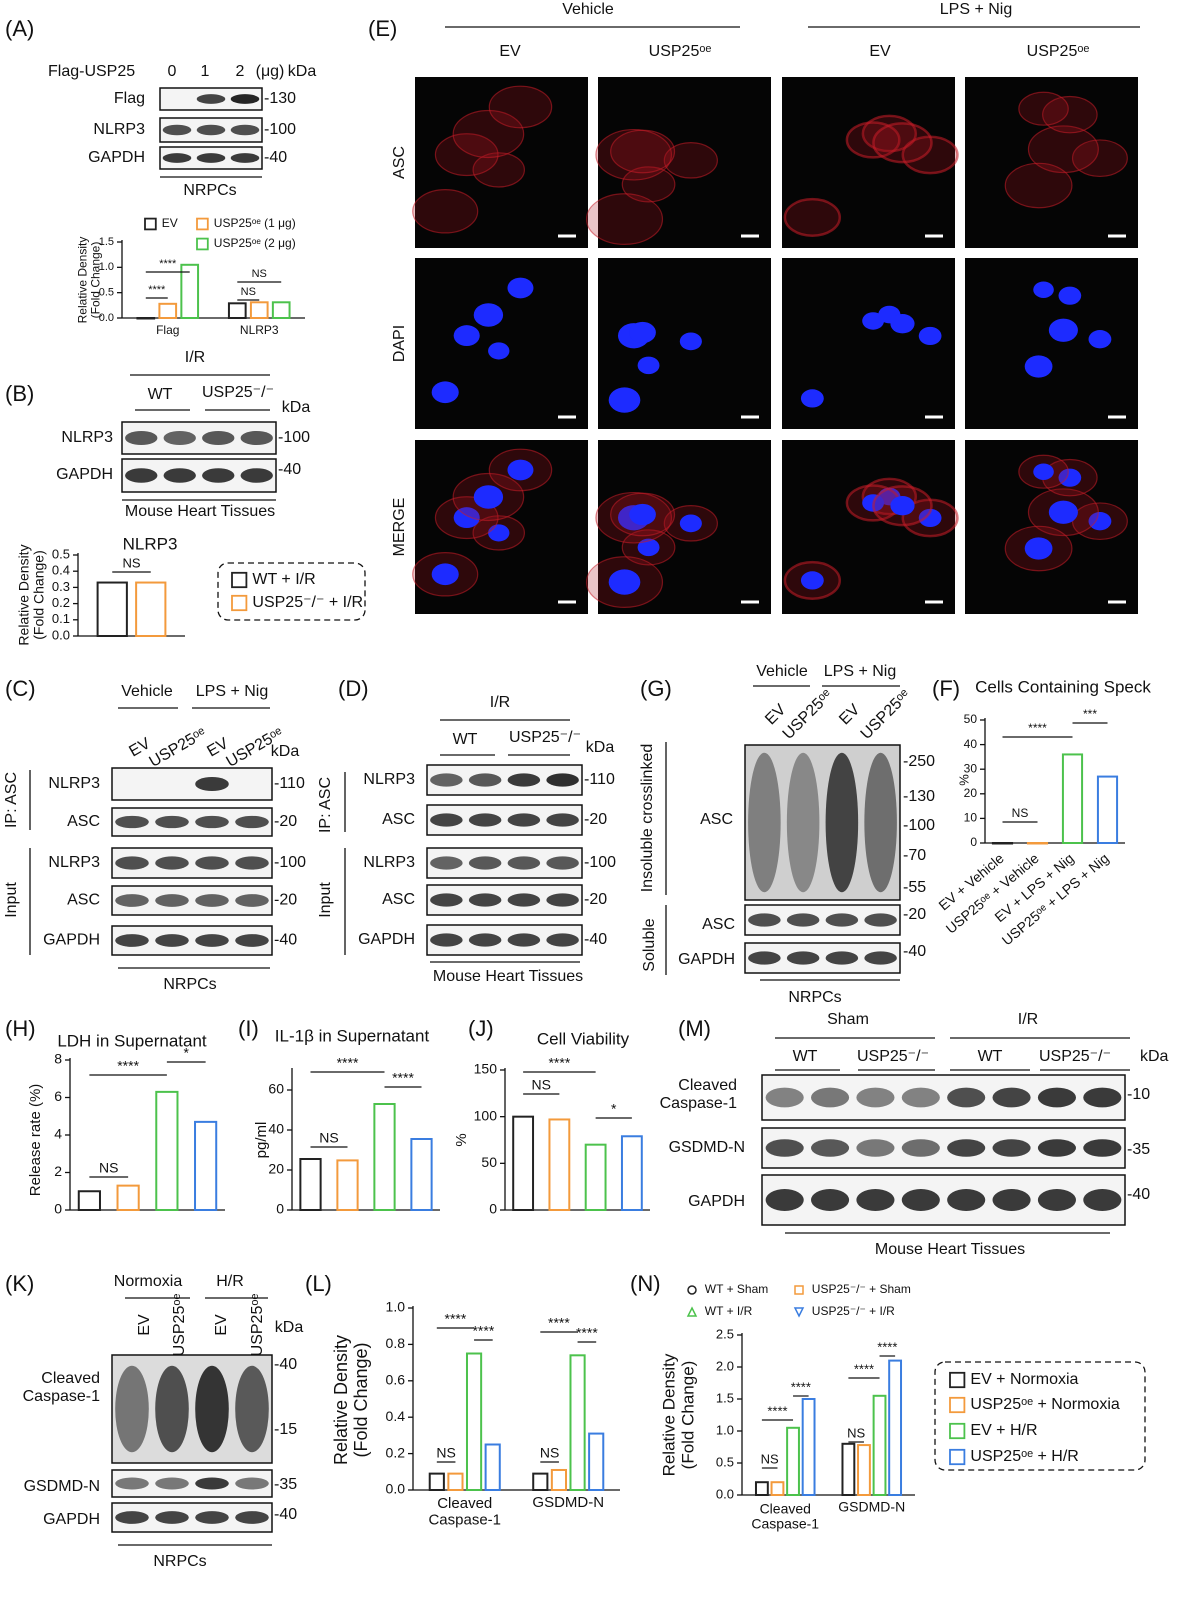 The image size is (1181, 1600). Describe the element at coordinates (84, 474) in the screenshot. I see `label: GAPDH` at that location.